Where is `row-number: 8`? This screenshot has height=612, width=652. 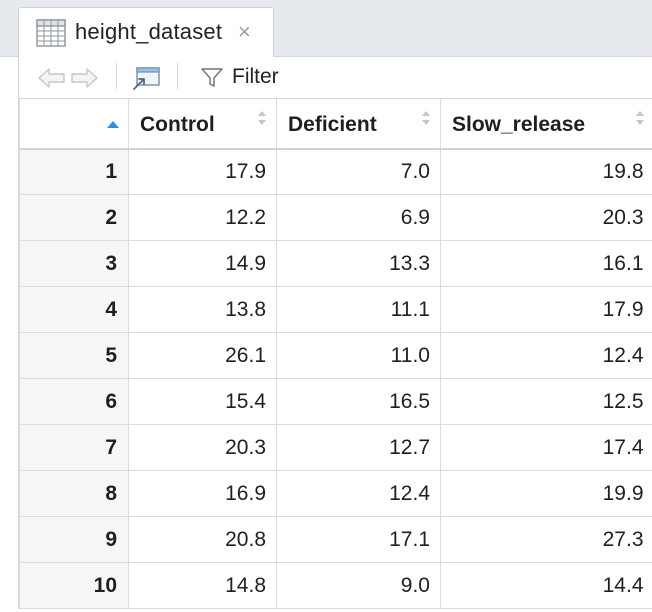 row-number: 8 is located at coordinates (74, 493).